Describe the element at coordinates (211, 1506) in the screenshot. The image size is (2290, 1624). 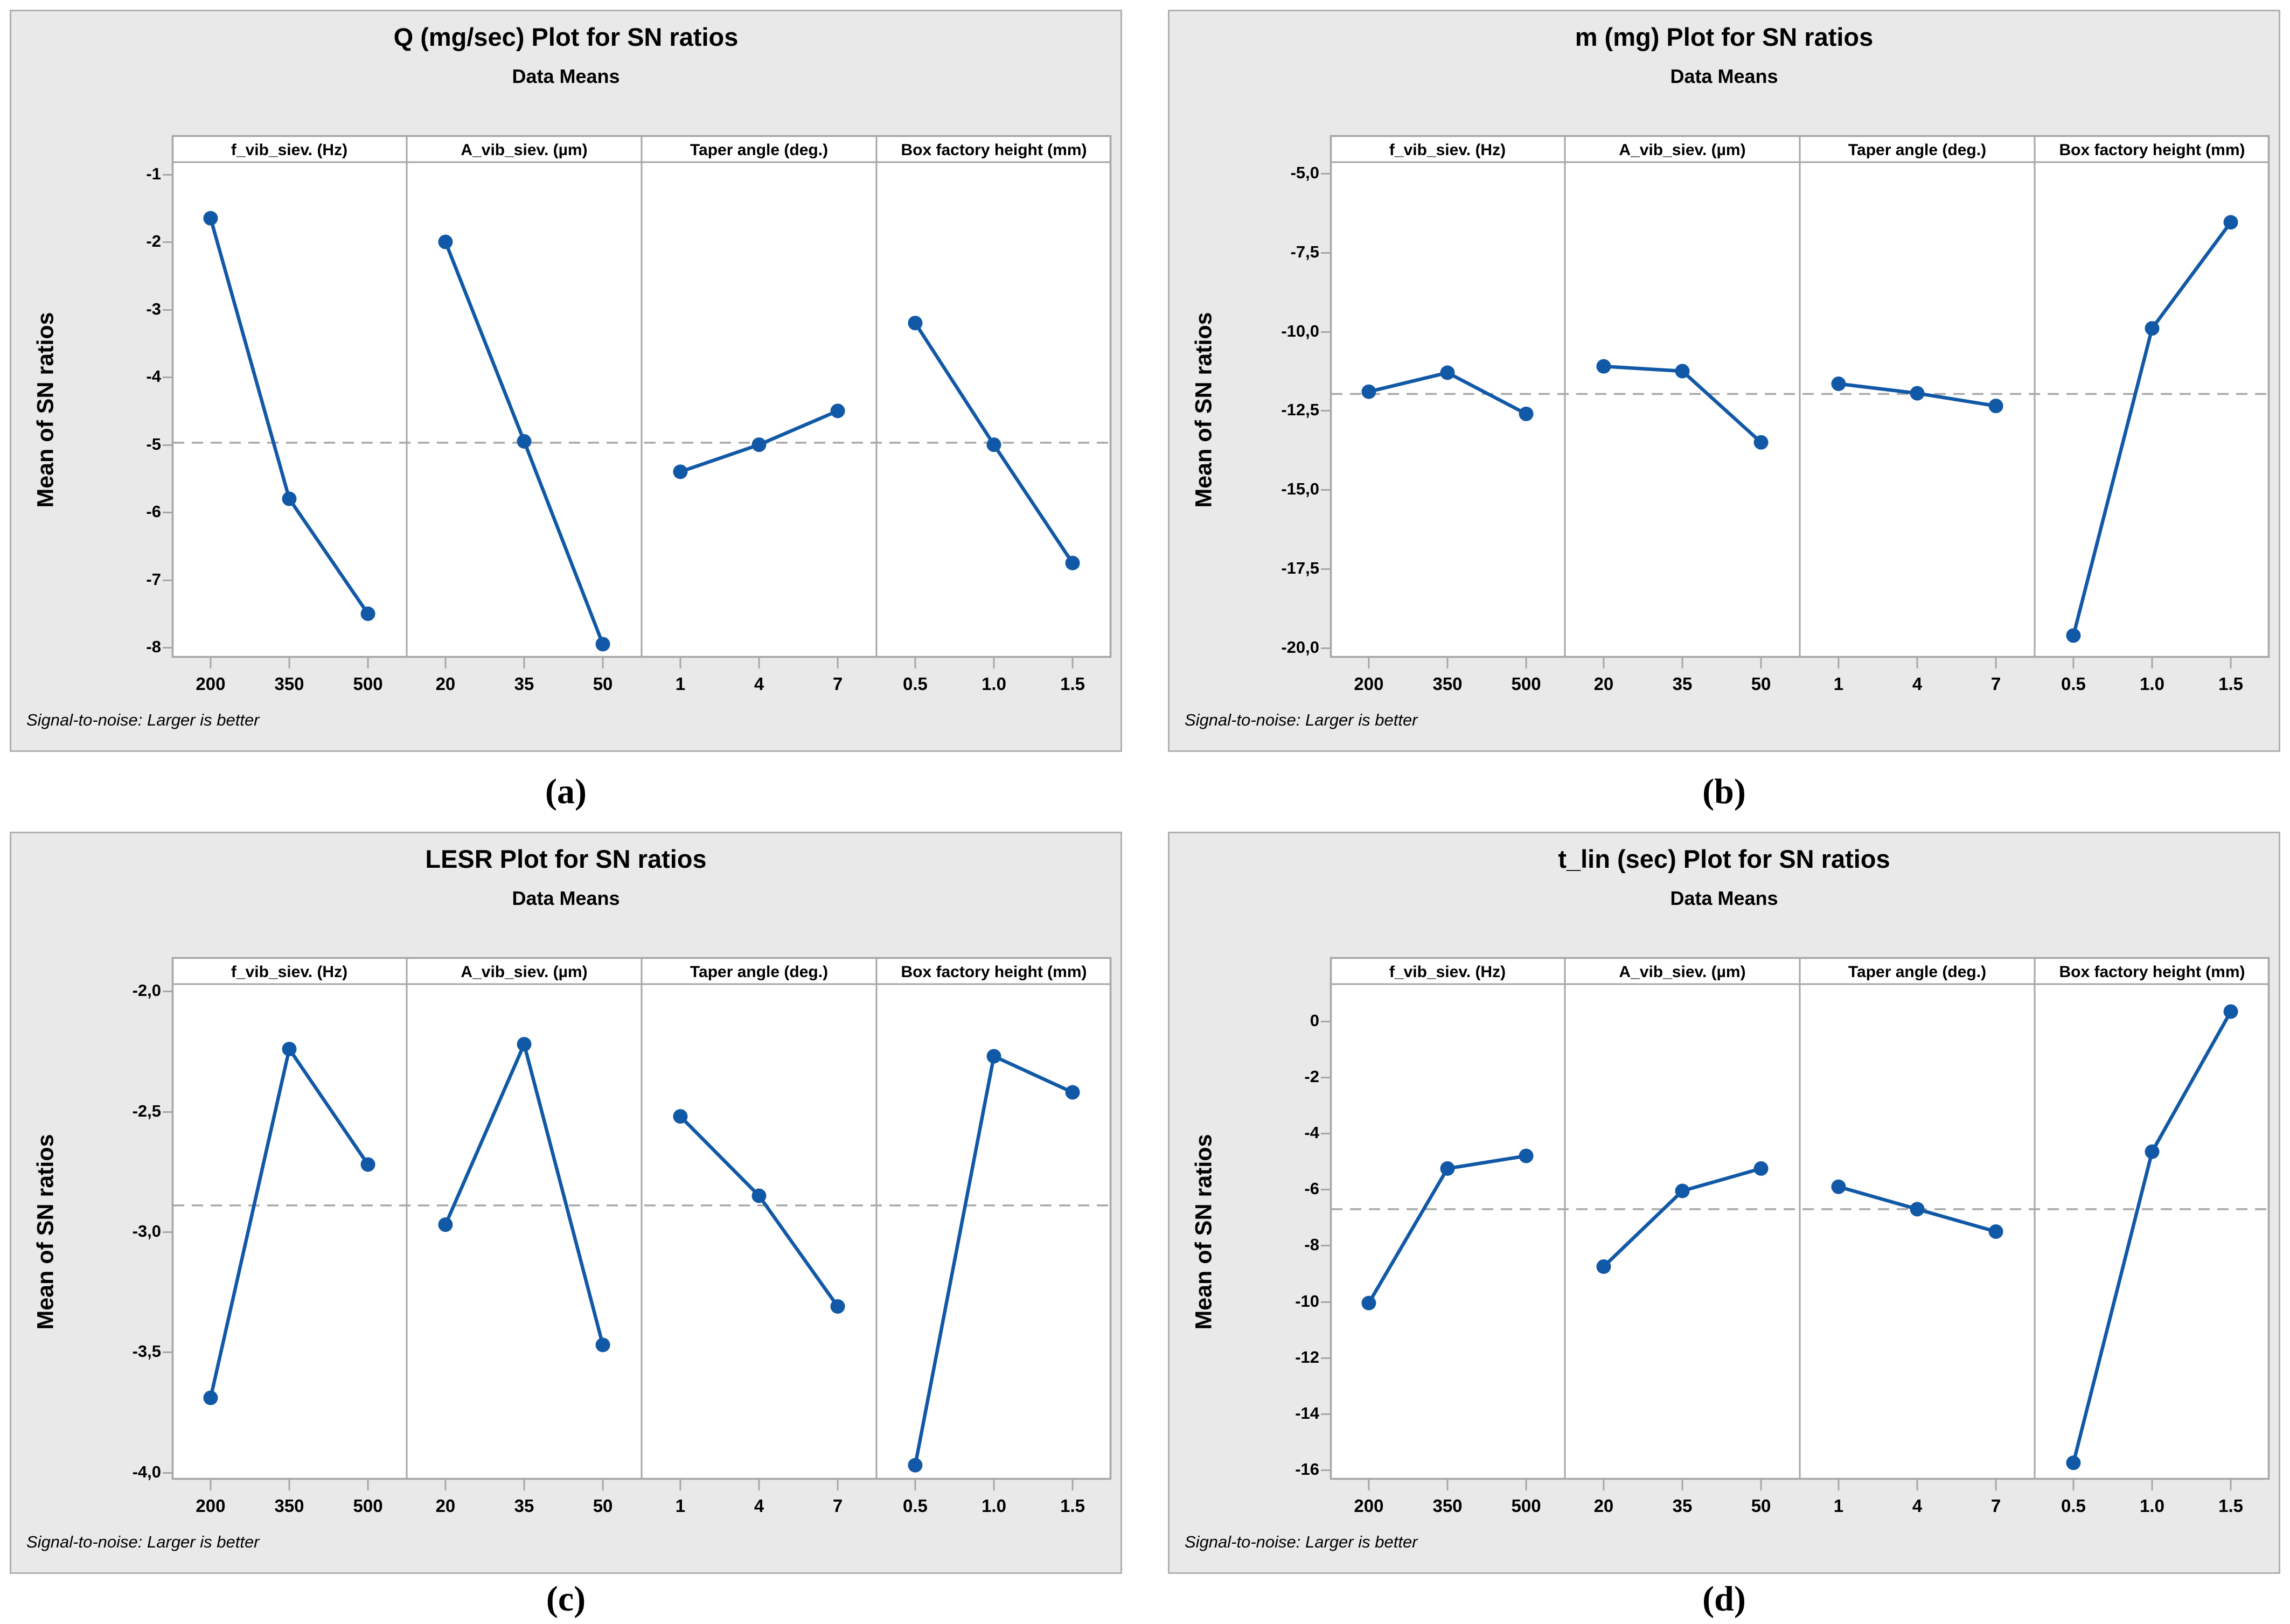
I see `x-tick-label: 200` at that location.